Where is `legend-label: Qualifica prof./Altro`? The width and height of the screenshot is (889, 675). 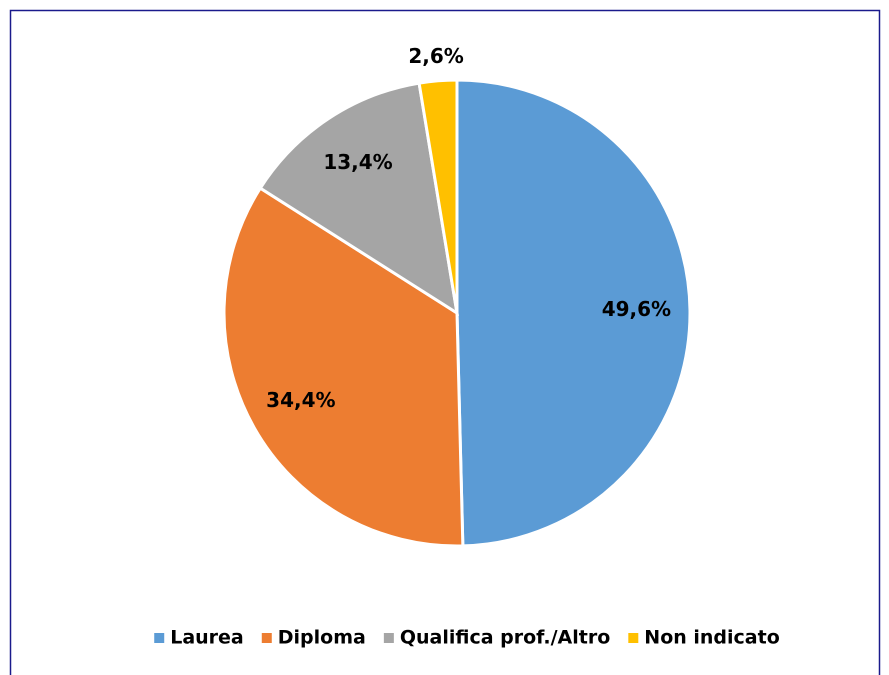
legend-label: Qualifica prof./Altro is located at coordinates (505, 638).